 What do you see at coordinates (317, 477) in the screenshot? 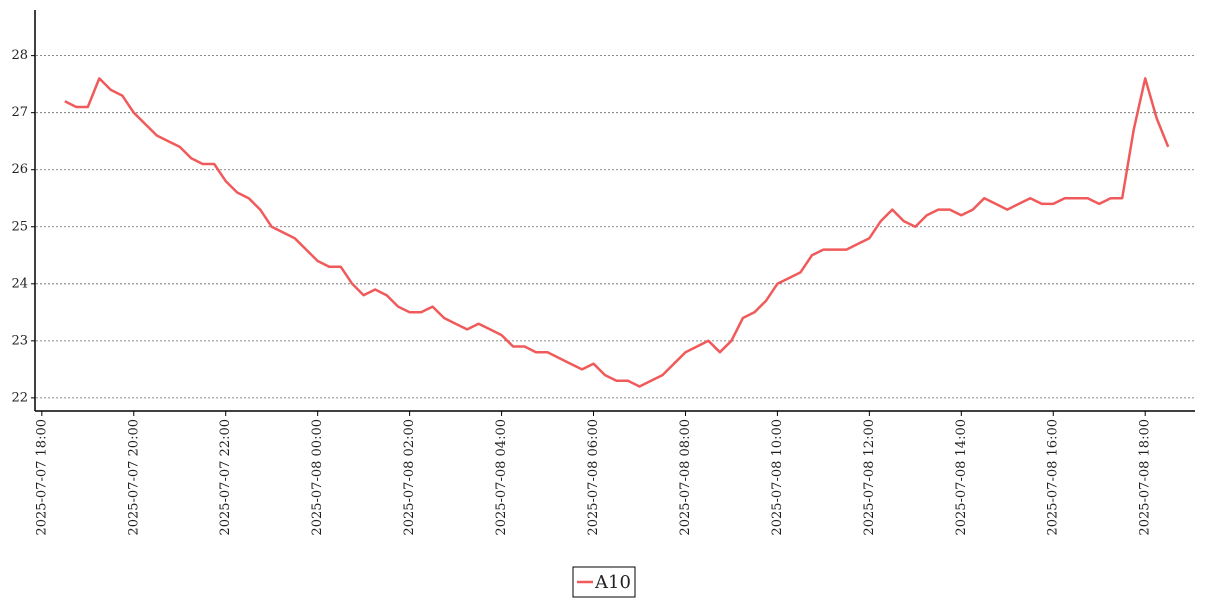
I see `x-tick-label: 2025-07-08 00:00` at bounding box center [317, 477].